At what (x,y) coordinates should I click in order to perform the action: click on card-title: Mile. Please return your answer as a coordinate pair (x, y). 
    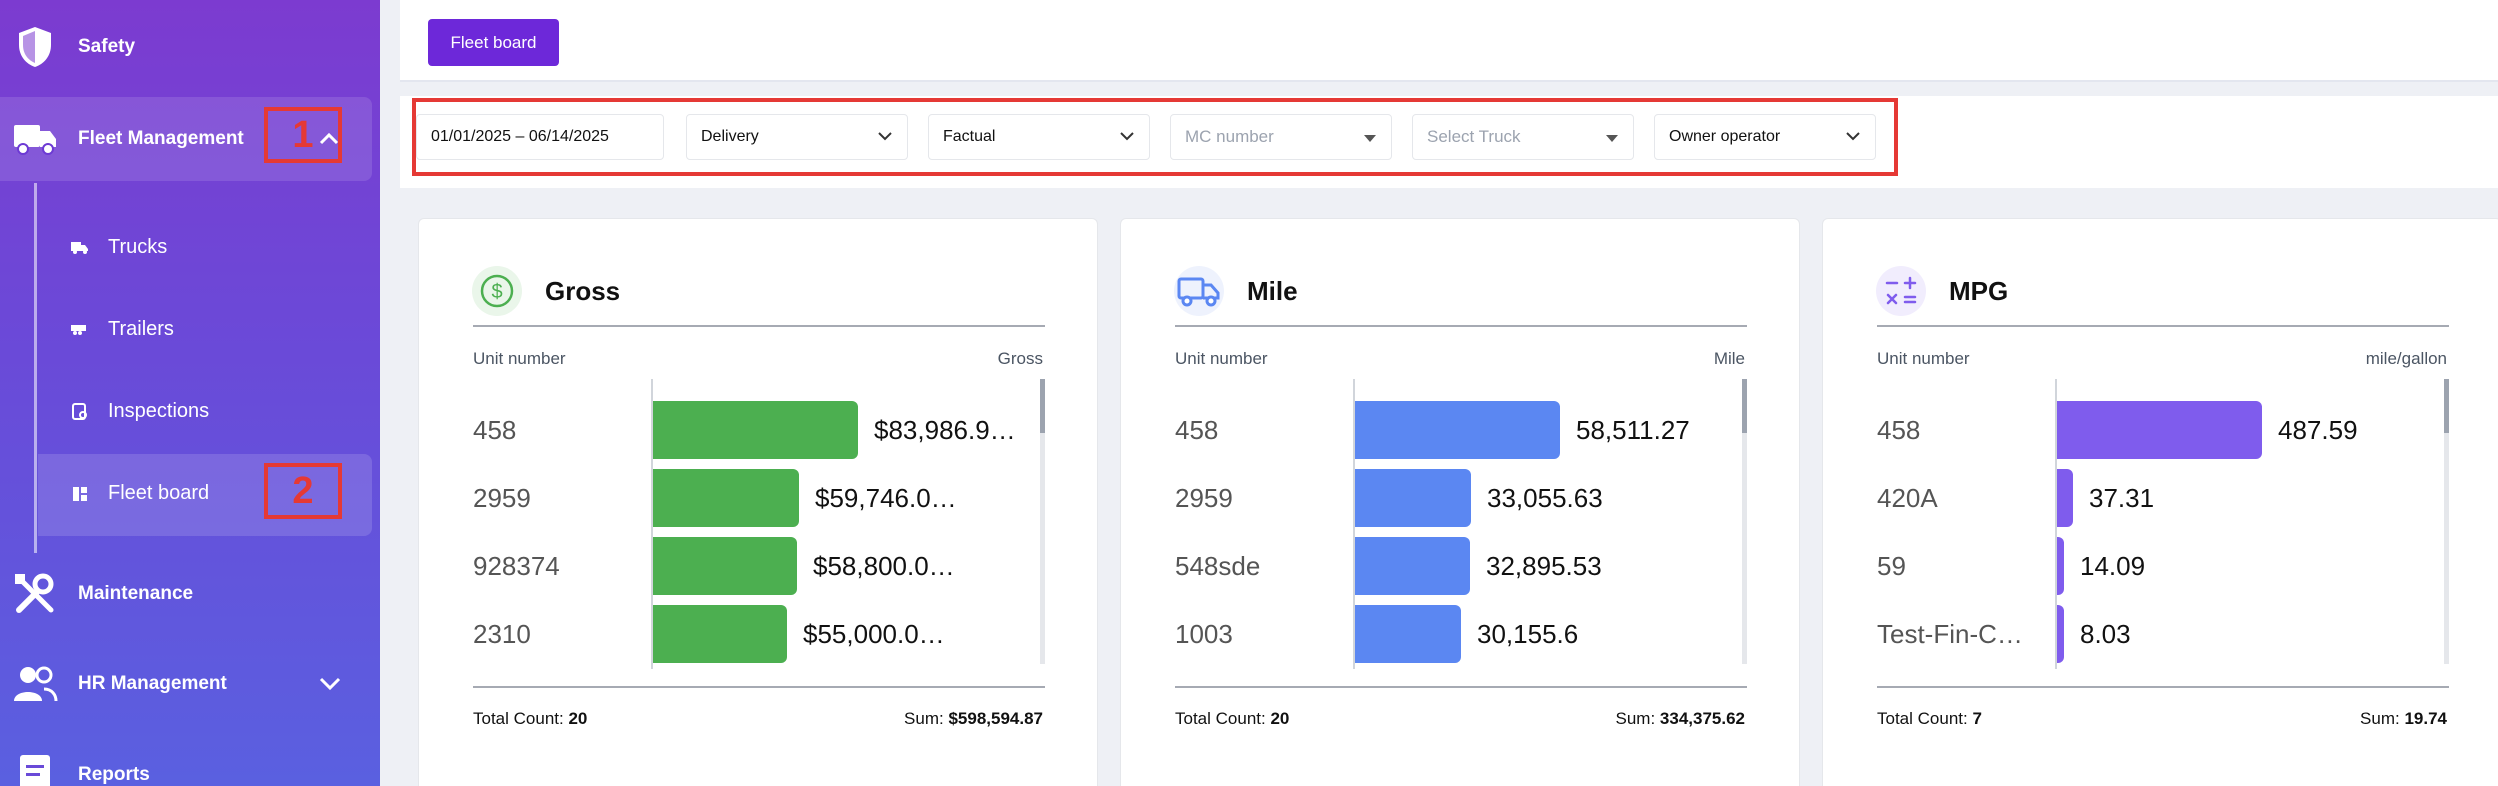
    Looking at the image, I should click on (1272, 291).